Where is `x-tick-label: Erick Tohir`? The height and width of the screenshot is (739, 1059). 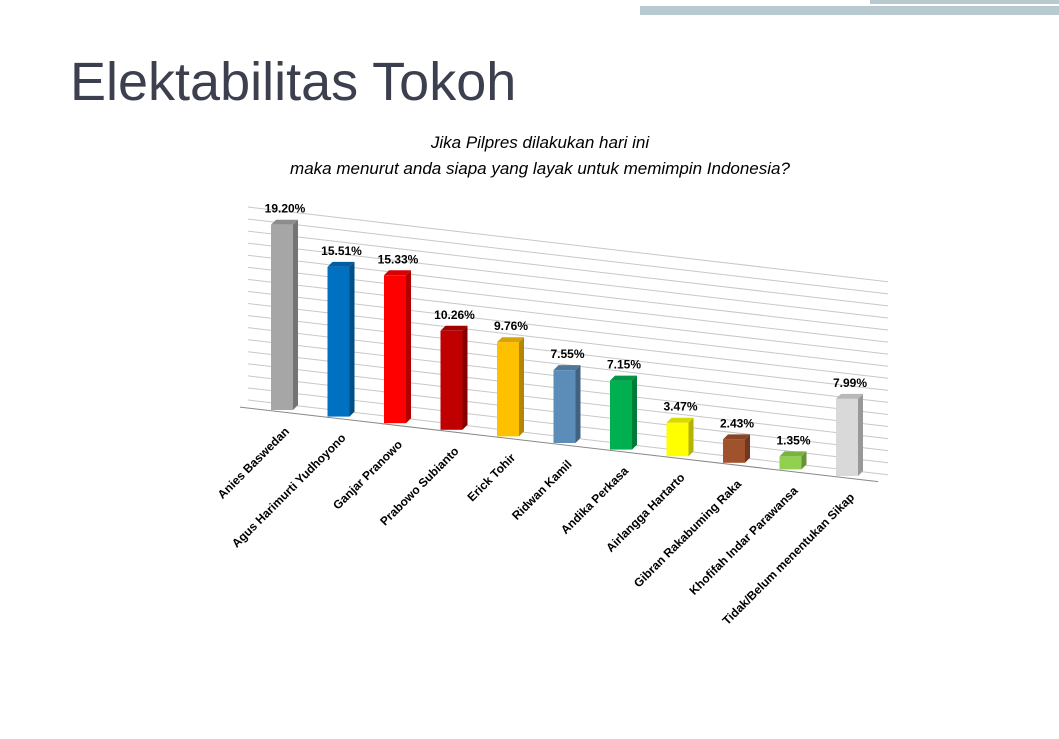 x-tick-label: Erick Tohir is located at coordinates (492, 477).